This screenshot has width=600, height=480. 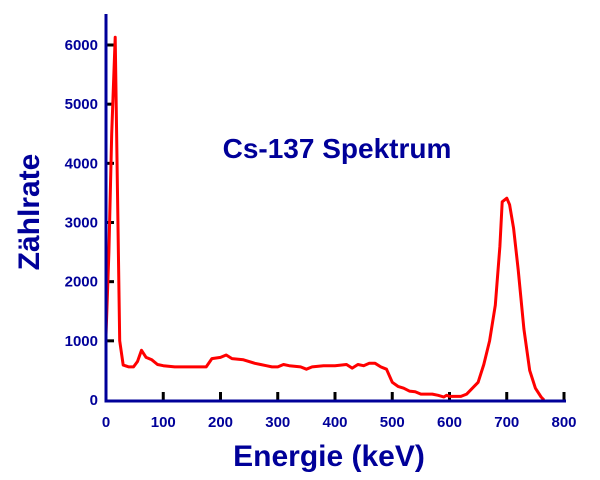 What do you see at coordinates (506, 422) in the screenshot?
I see `x-tick-label: 700` at bounding box center [506, 422].